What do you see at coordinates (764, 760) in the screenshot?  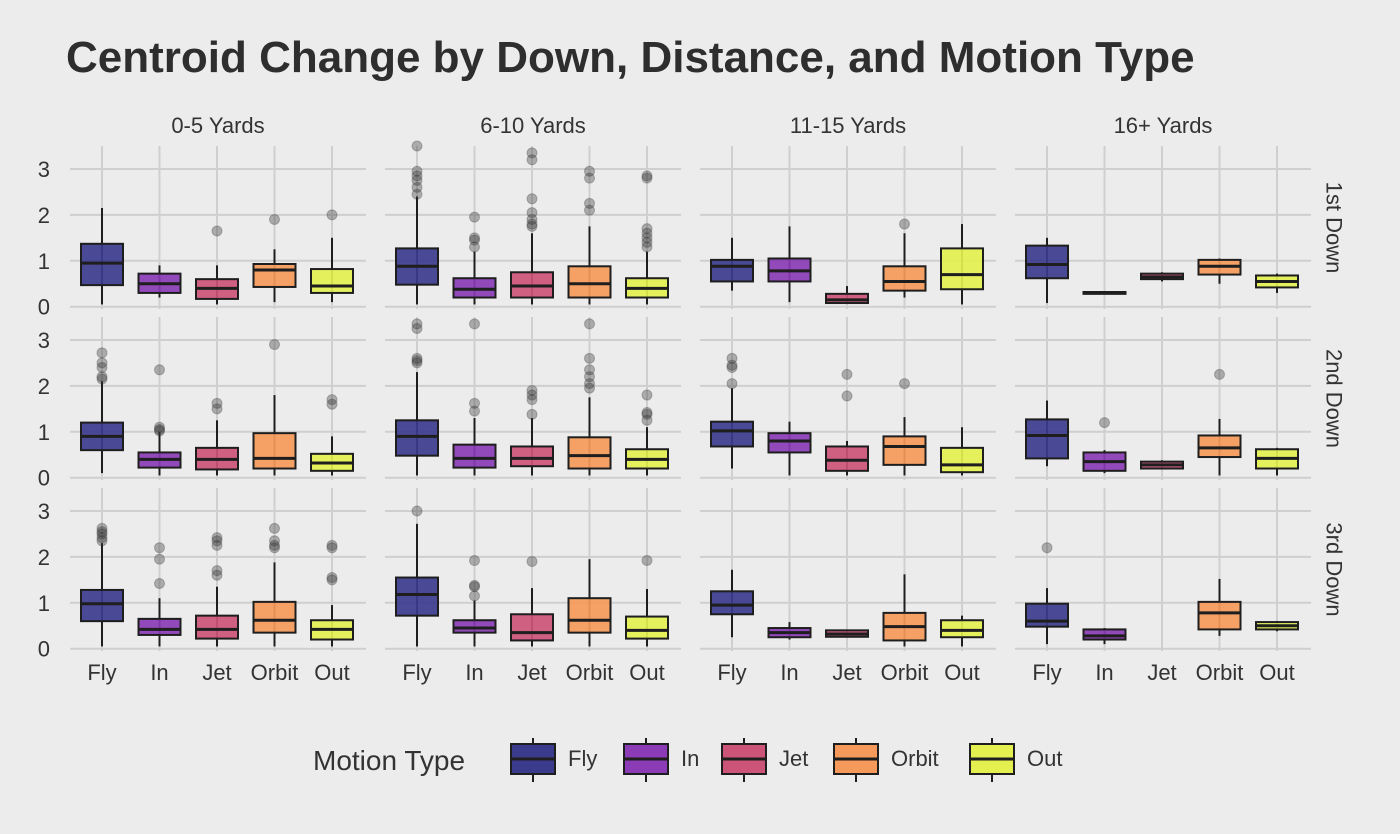 I see `legend-item-jet: Jet` at bounding box center [764, 760].